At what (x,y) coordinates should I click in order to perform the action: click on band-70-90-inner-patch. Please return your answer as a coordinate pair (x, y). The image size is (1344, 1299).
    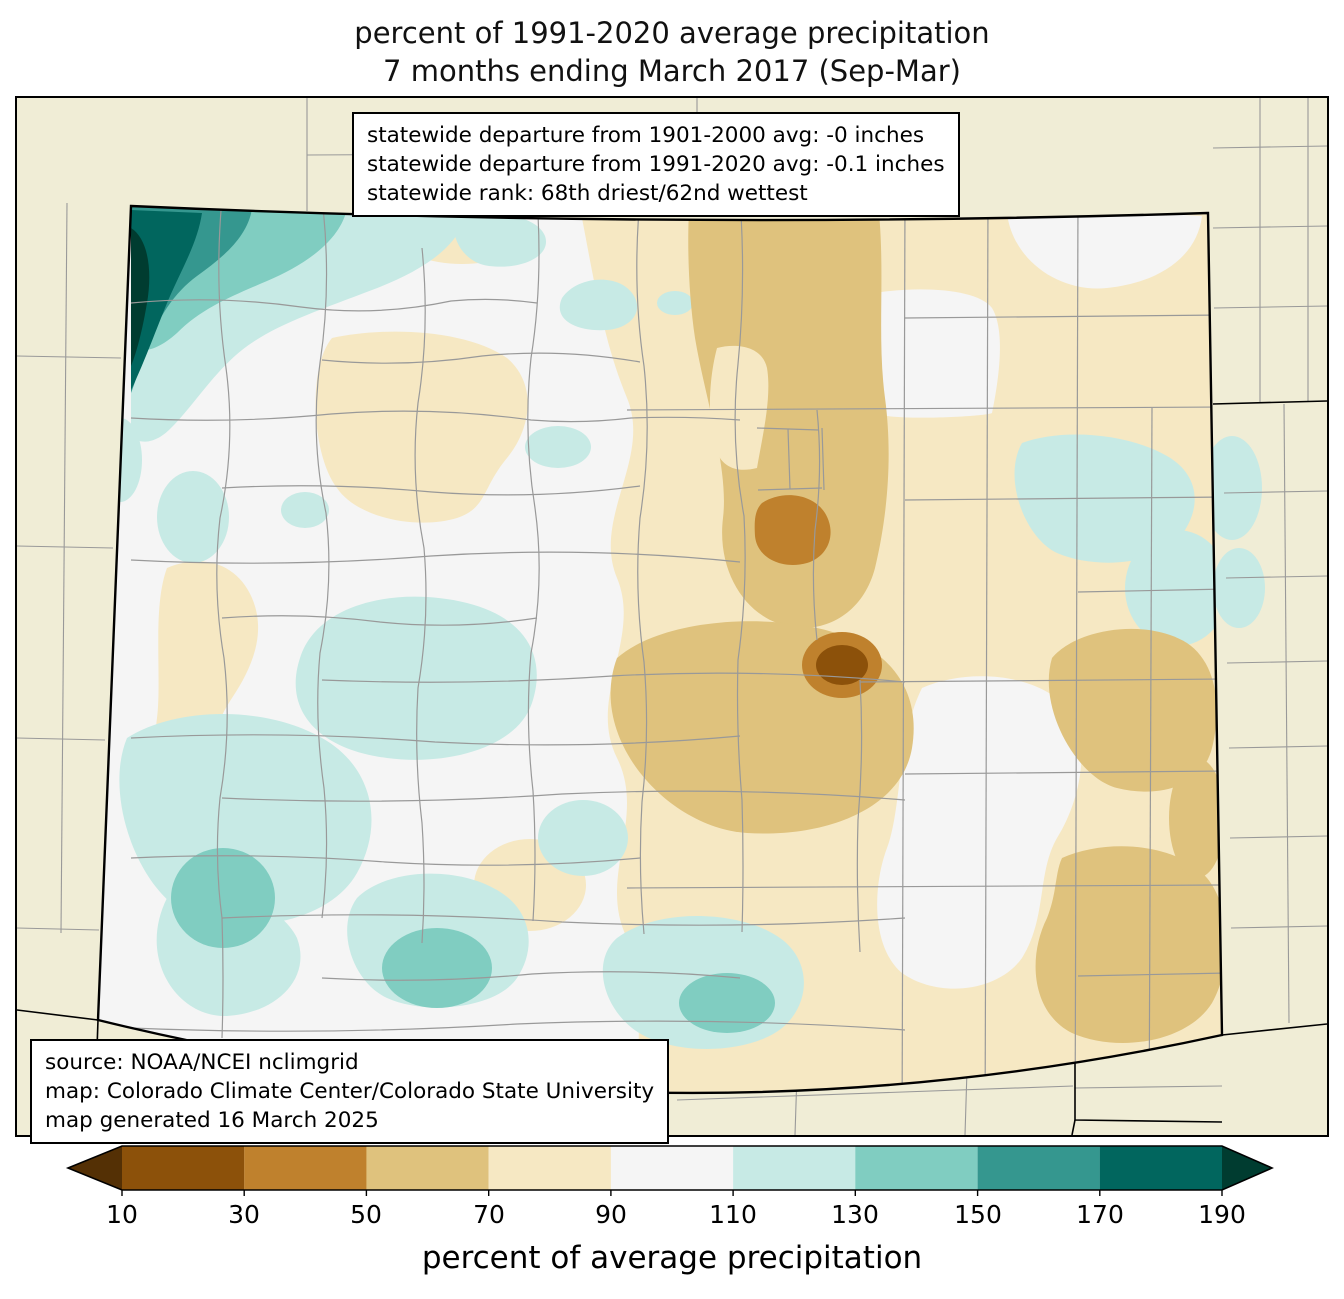
    Looking at the image, I should click on (739, 407).